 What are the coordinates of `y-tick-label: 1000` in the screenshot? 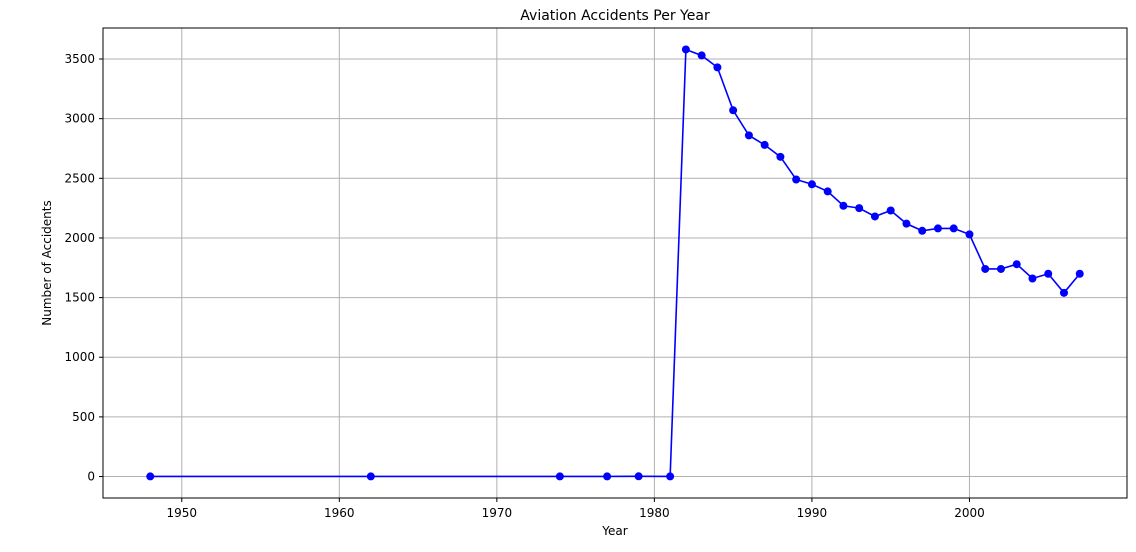 It's located at (79, 357).